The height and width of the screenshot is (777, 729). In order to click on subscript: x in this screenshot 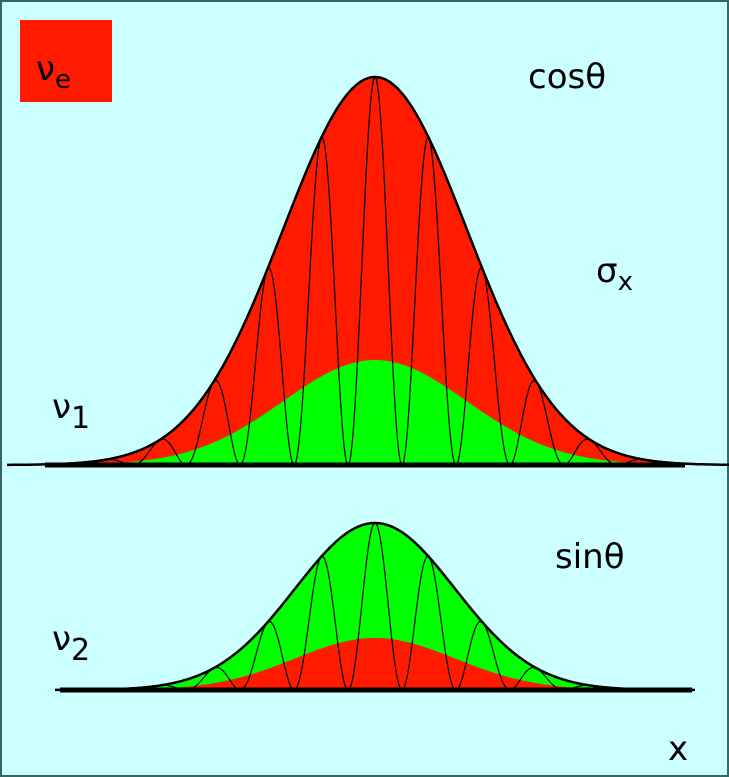, I will do `click(625, 282)`.